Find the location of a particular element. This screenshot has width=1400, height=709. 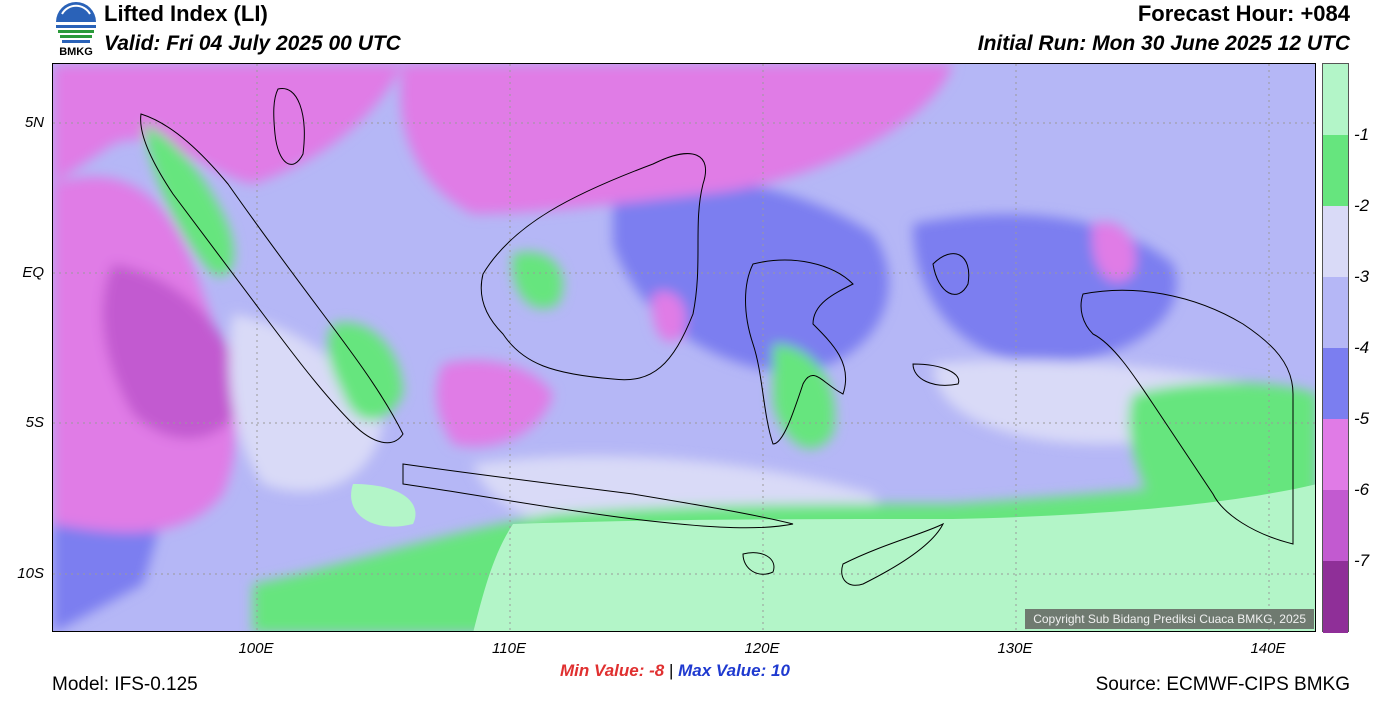

lon-label-110e: 110E is located at coordinates (509, 648).